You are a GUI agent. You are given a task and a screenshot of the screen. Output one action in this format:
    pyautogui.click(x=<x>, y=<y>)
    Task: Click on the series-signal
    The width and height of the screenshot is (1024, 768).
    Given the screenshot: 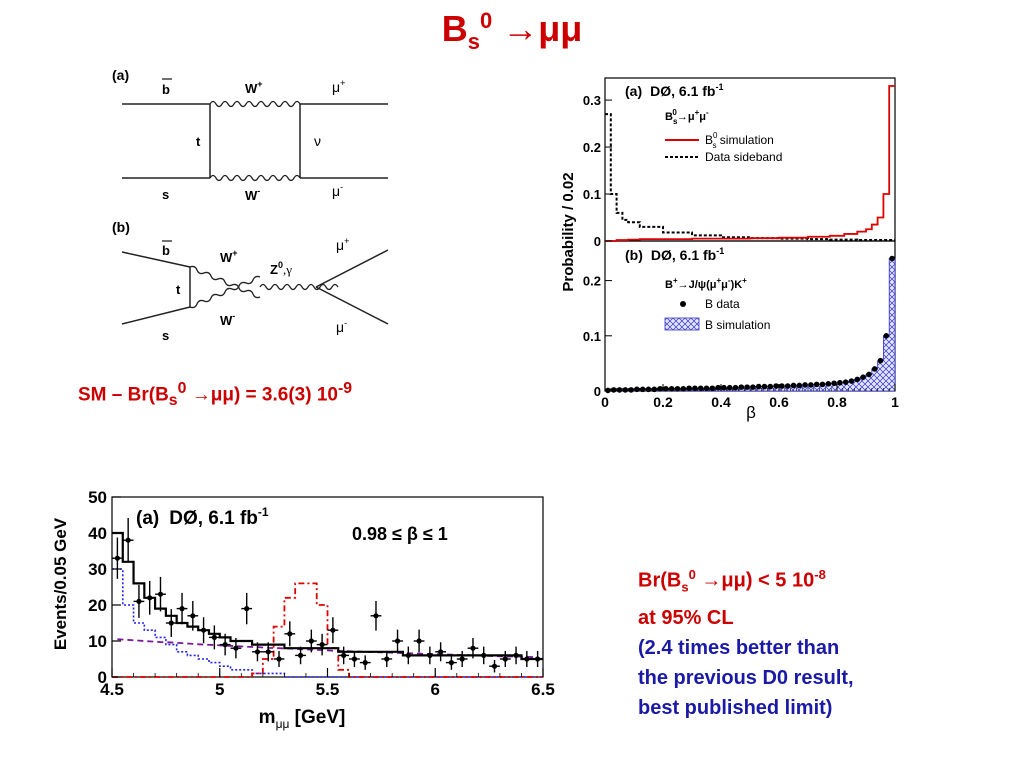 What is the action you would take?
    pyautogui.click(x=327, y=630)
    